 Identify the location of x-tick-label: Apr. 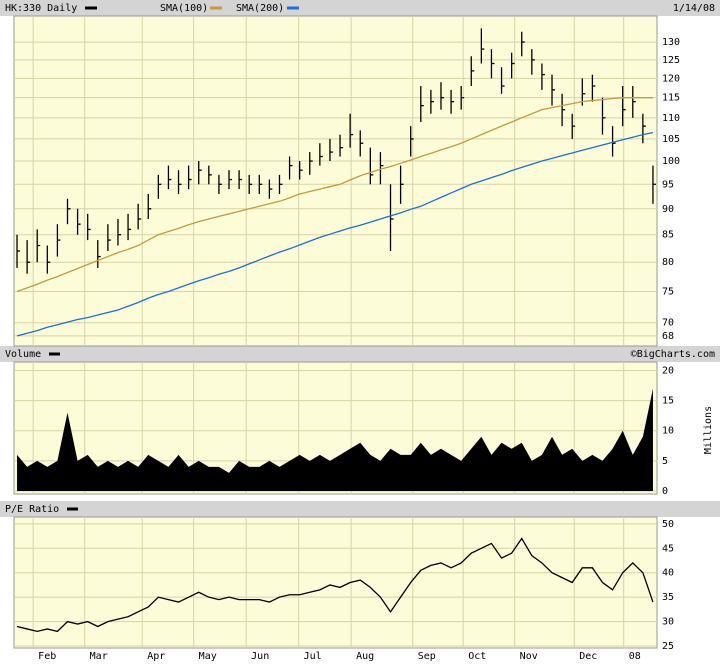
(156, 656).